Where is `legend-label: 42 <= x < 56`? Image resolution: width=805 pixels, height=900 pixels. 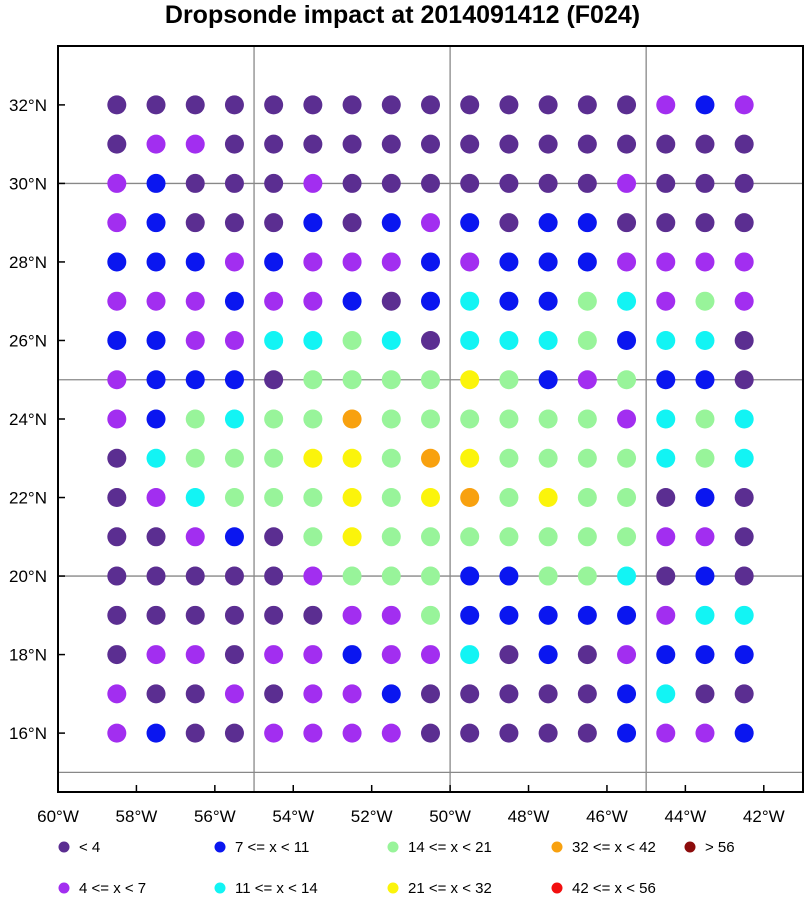
legend-label: 42 <= x < 56 is located at coordinates (614, 888).